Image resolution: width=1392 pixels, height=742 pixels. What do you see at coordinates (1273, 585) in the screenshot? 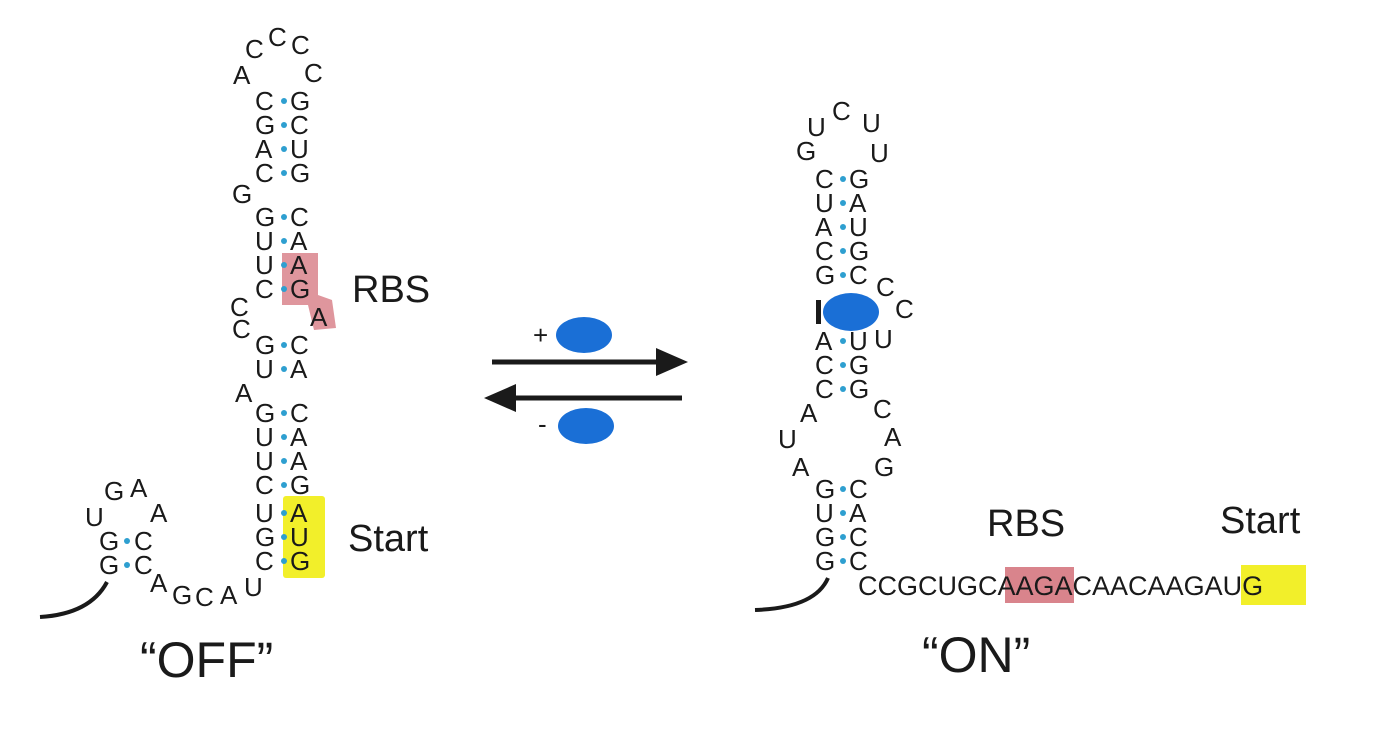
I see `start-highlight-on` at bounding box center [1273, 585].